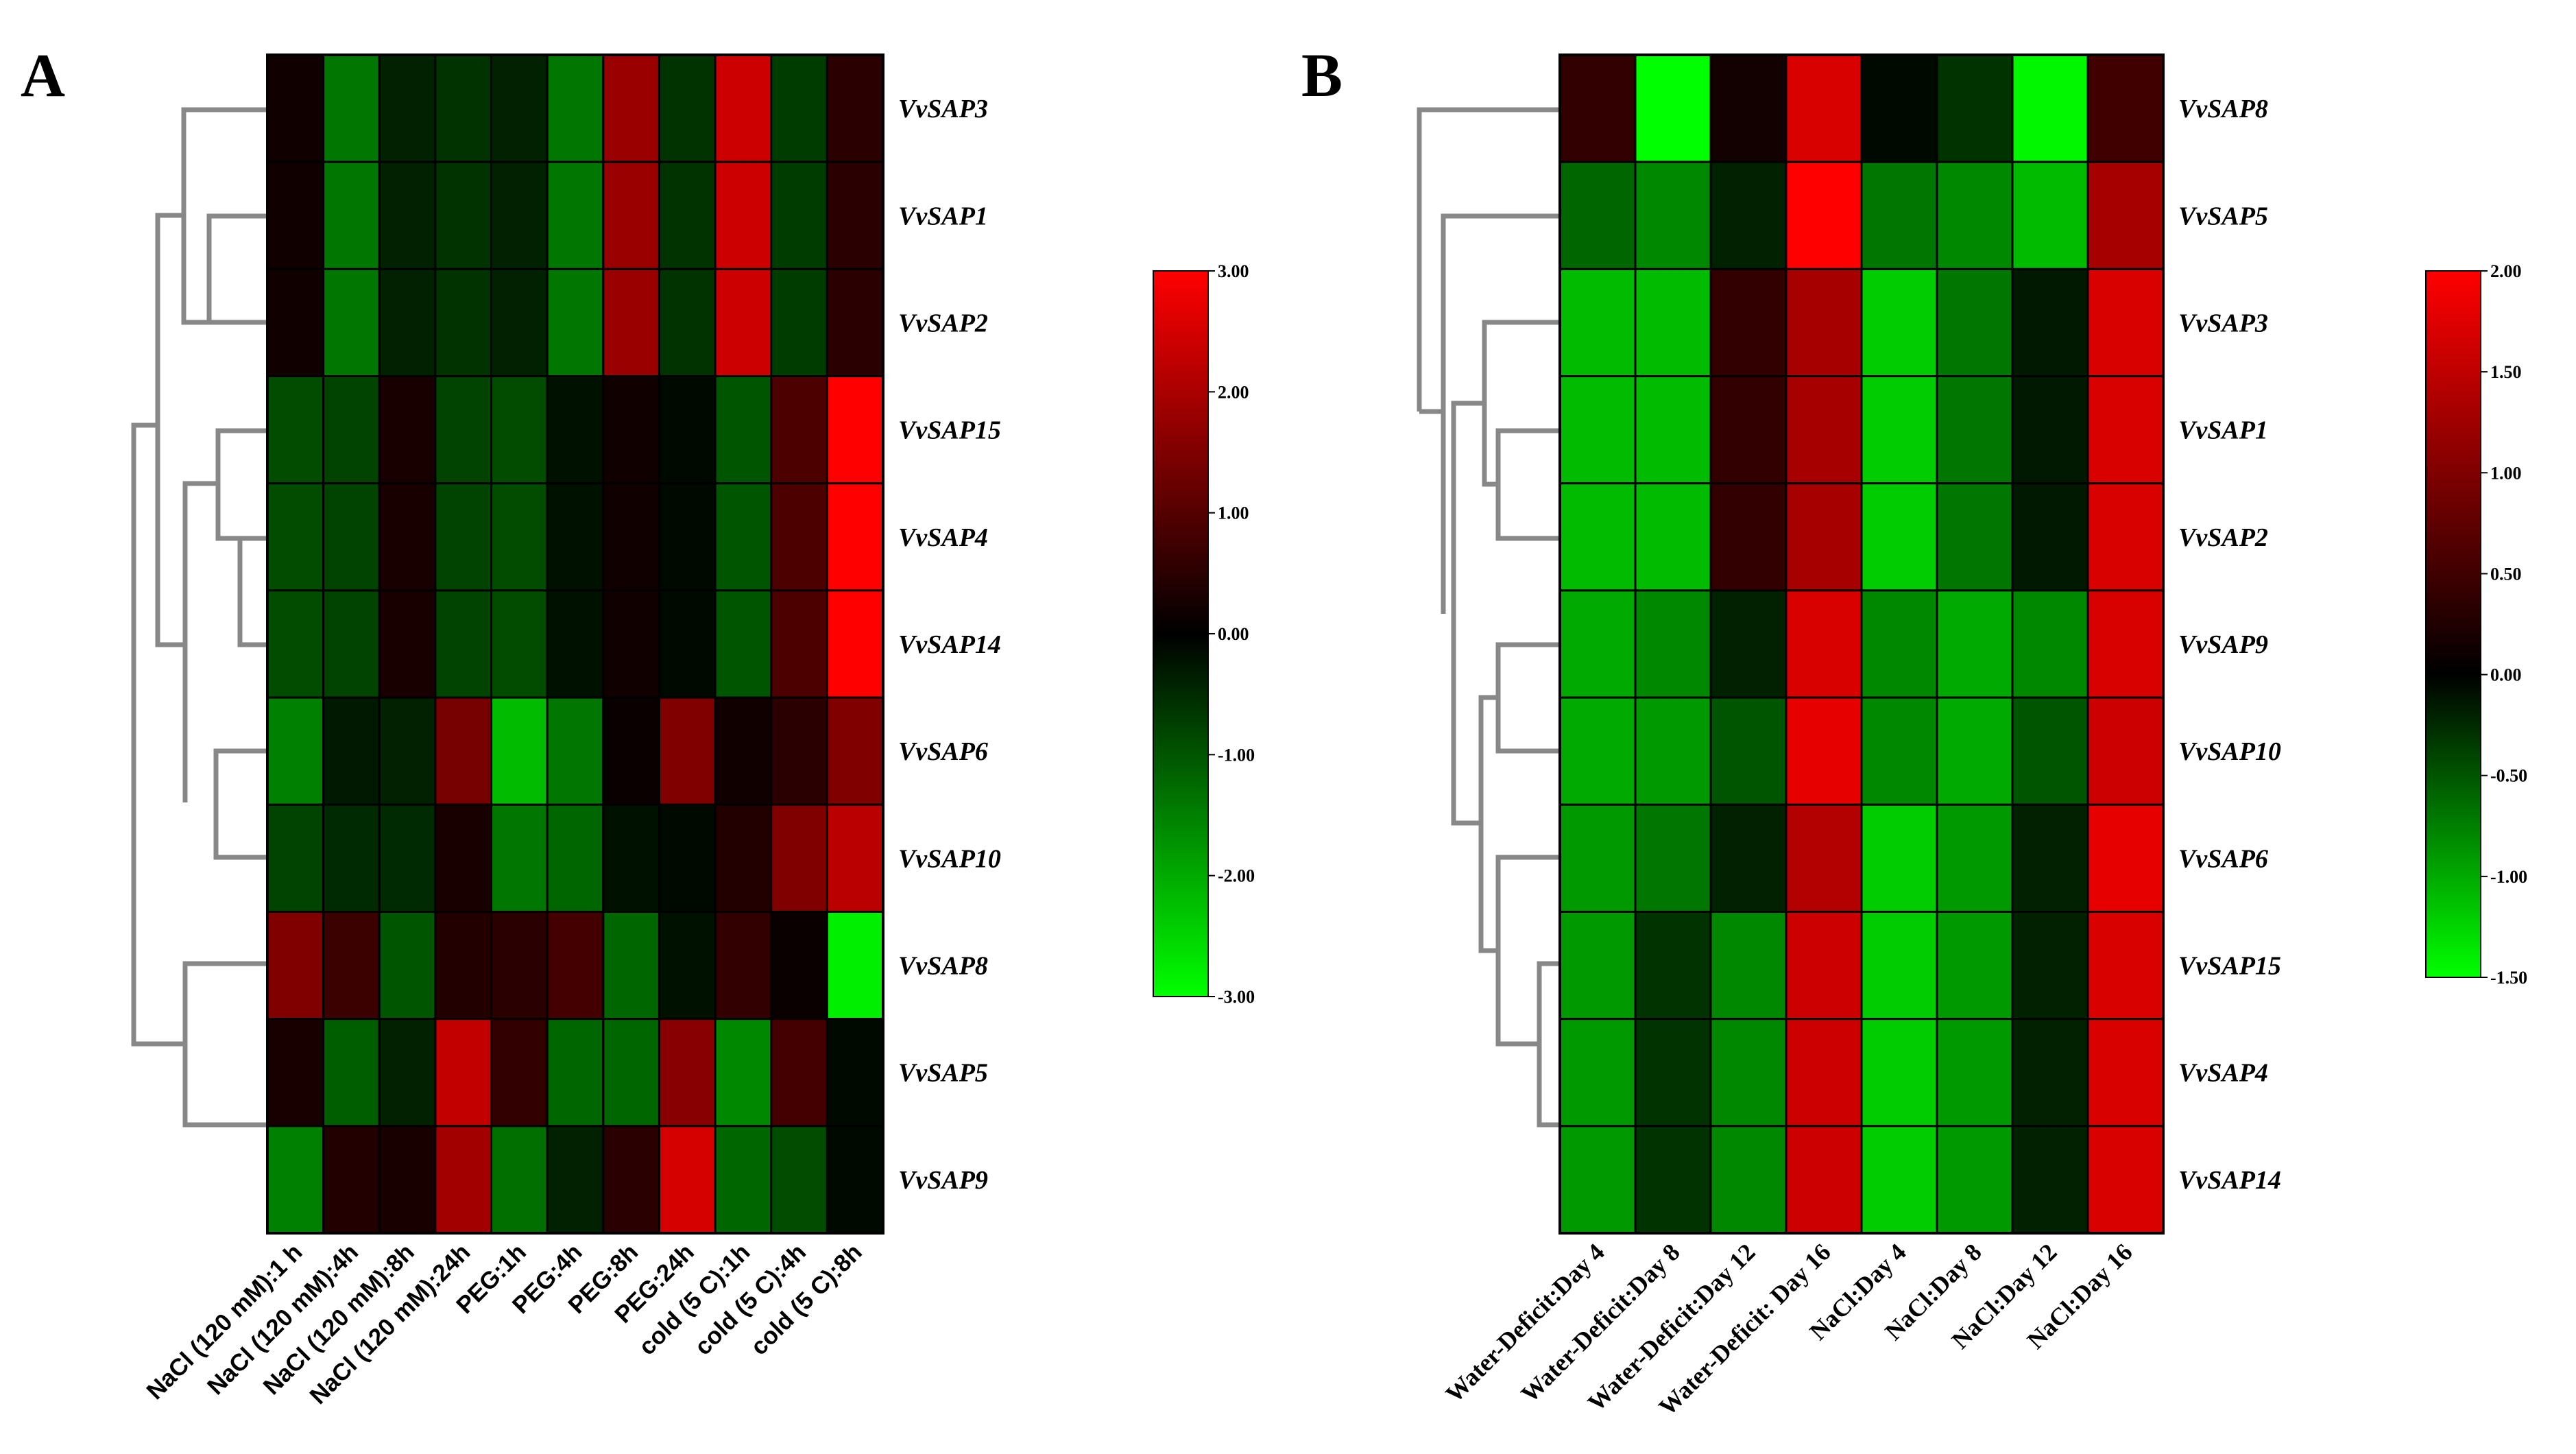  What do you see at coordinates (199, 617) in the screenshot?
I see `dendrogram-a` at bounding box center [199, 617].